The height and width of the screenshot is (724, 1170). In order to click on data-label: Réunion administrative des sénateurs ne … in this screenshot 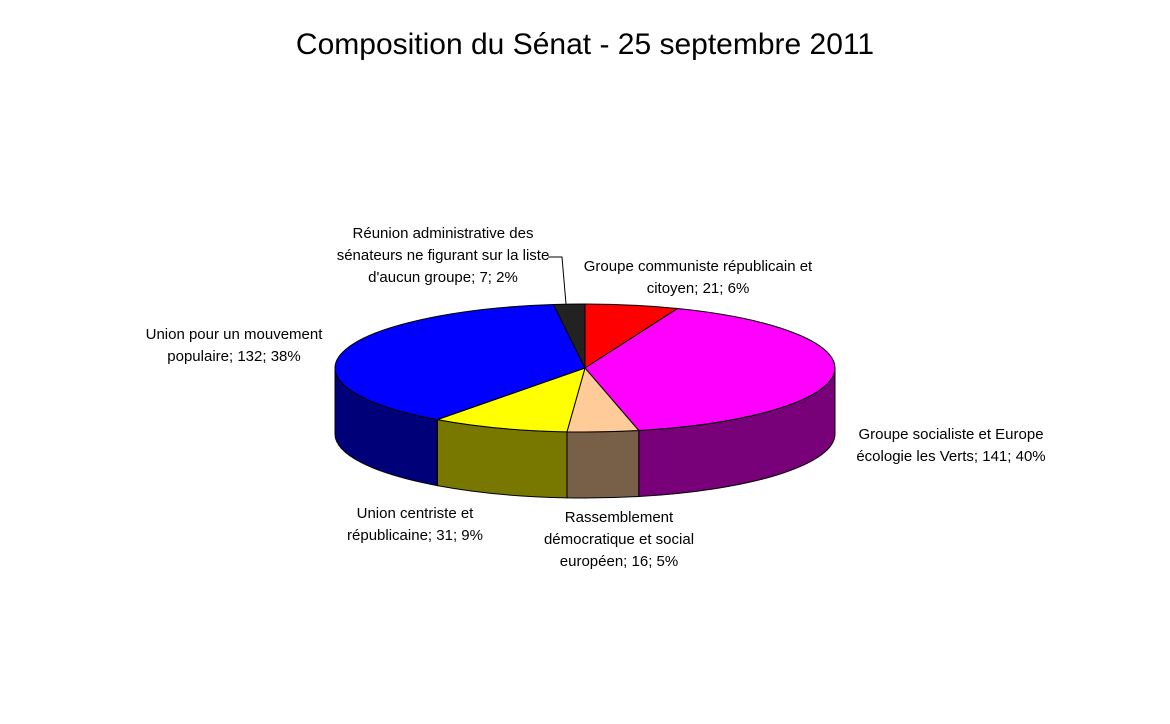, I will do `click(443, 255)`.